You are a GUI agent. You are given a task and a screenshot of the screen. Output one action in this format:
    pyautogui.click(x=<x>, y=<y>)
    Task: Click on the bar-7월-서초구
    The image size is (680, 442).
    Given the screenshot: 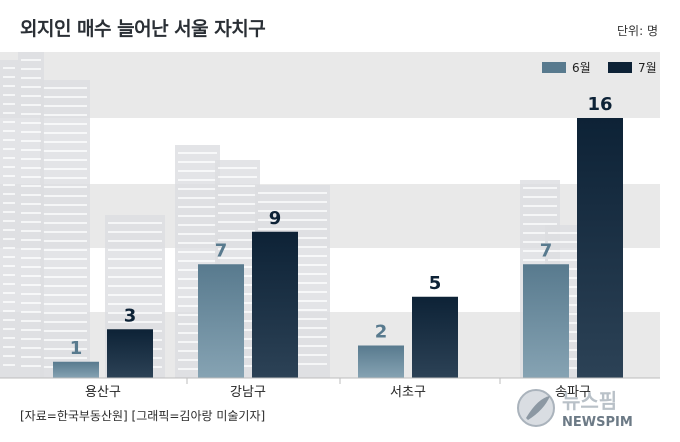 What is the action you would take?
    pyautogui.click(x=435, y=337)
    